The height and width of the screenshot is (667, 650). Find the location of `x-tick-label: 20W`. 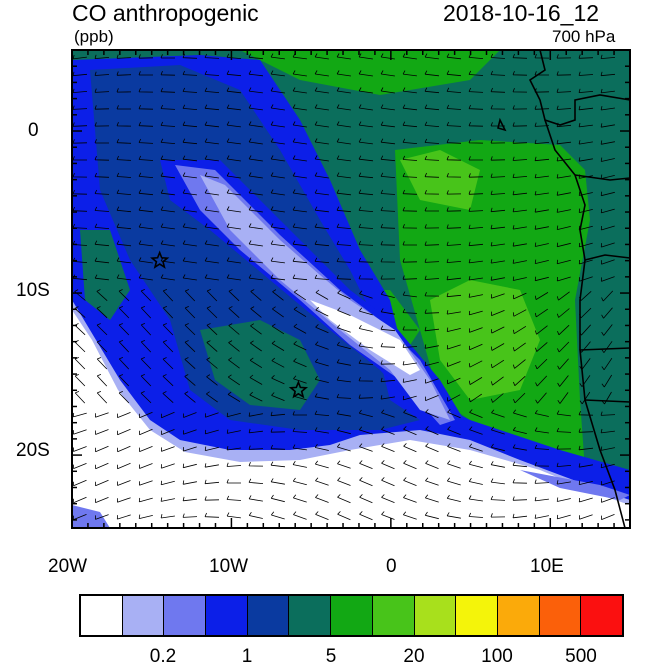

x-tick-label: 20W is located at coordinates (68, 566).